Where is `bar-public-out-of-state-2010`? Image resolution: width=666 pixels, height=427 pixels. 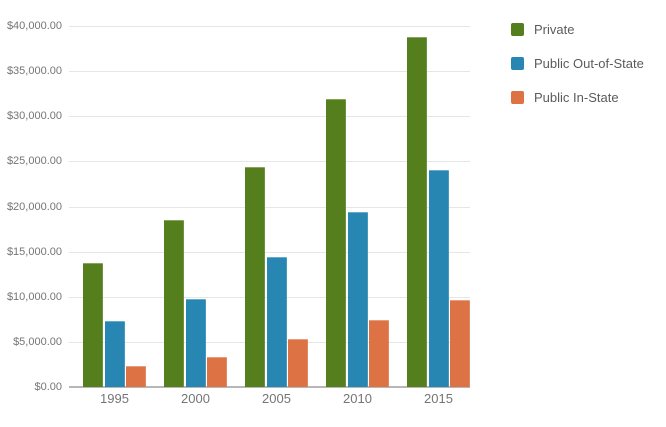 bar-public-out-of-state-2010 is located at coordinates (357, 299).